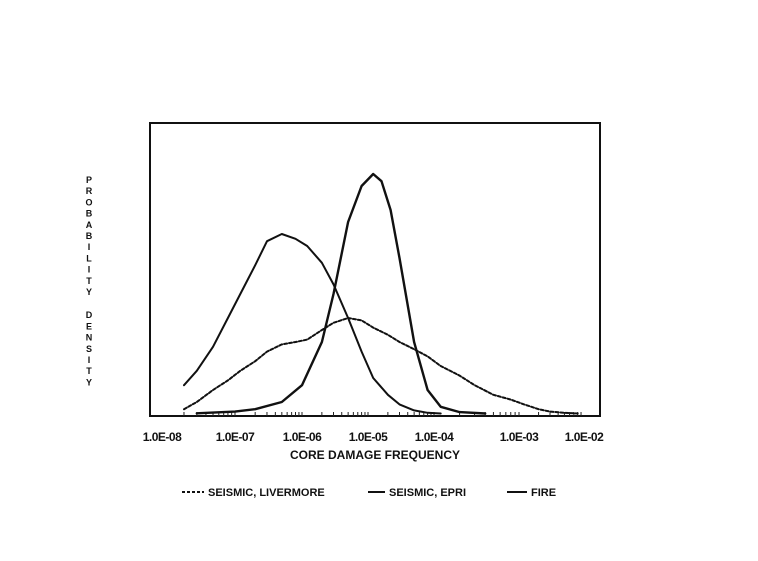 The image size is (758, 561). What do you see at coordinates (375, 455) in the screenshot?
I see `x-axis-title: CORE DAMAGE FREQUENCY` at bounding box center [375, 455].